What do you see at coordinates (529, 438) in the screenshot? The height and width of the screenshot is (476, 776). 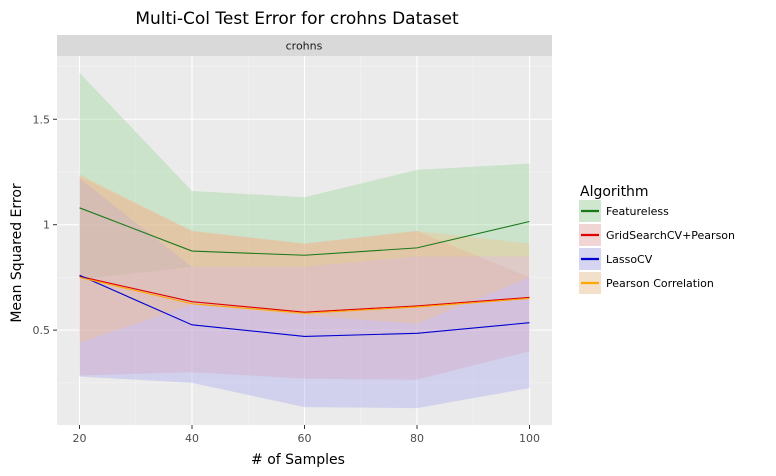 I see `x-tick-label: 100` at bounding box center [529, 438].